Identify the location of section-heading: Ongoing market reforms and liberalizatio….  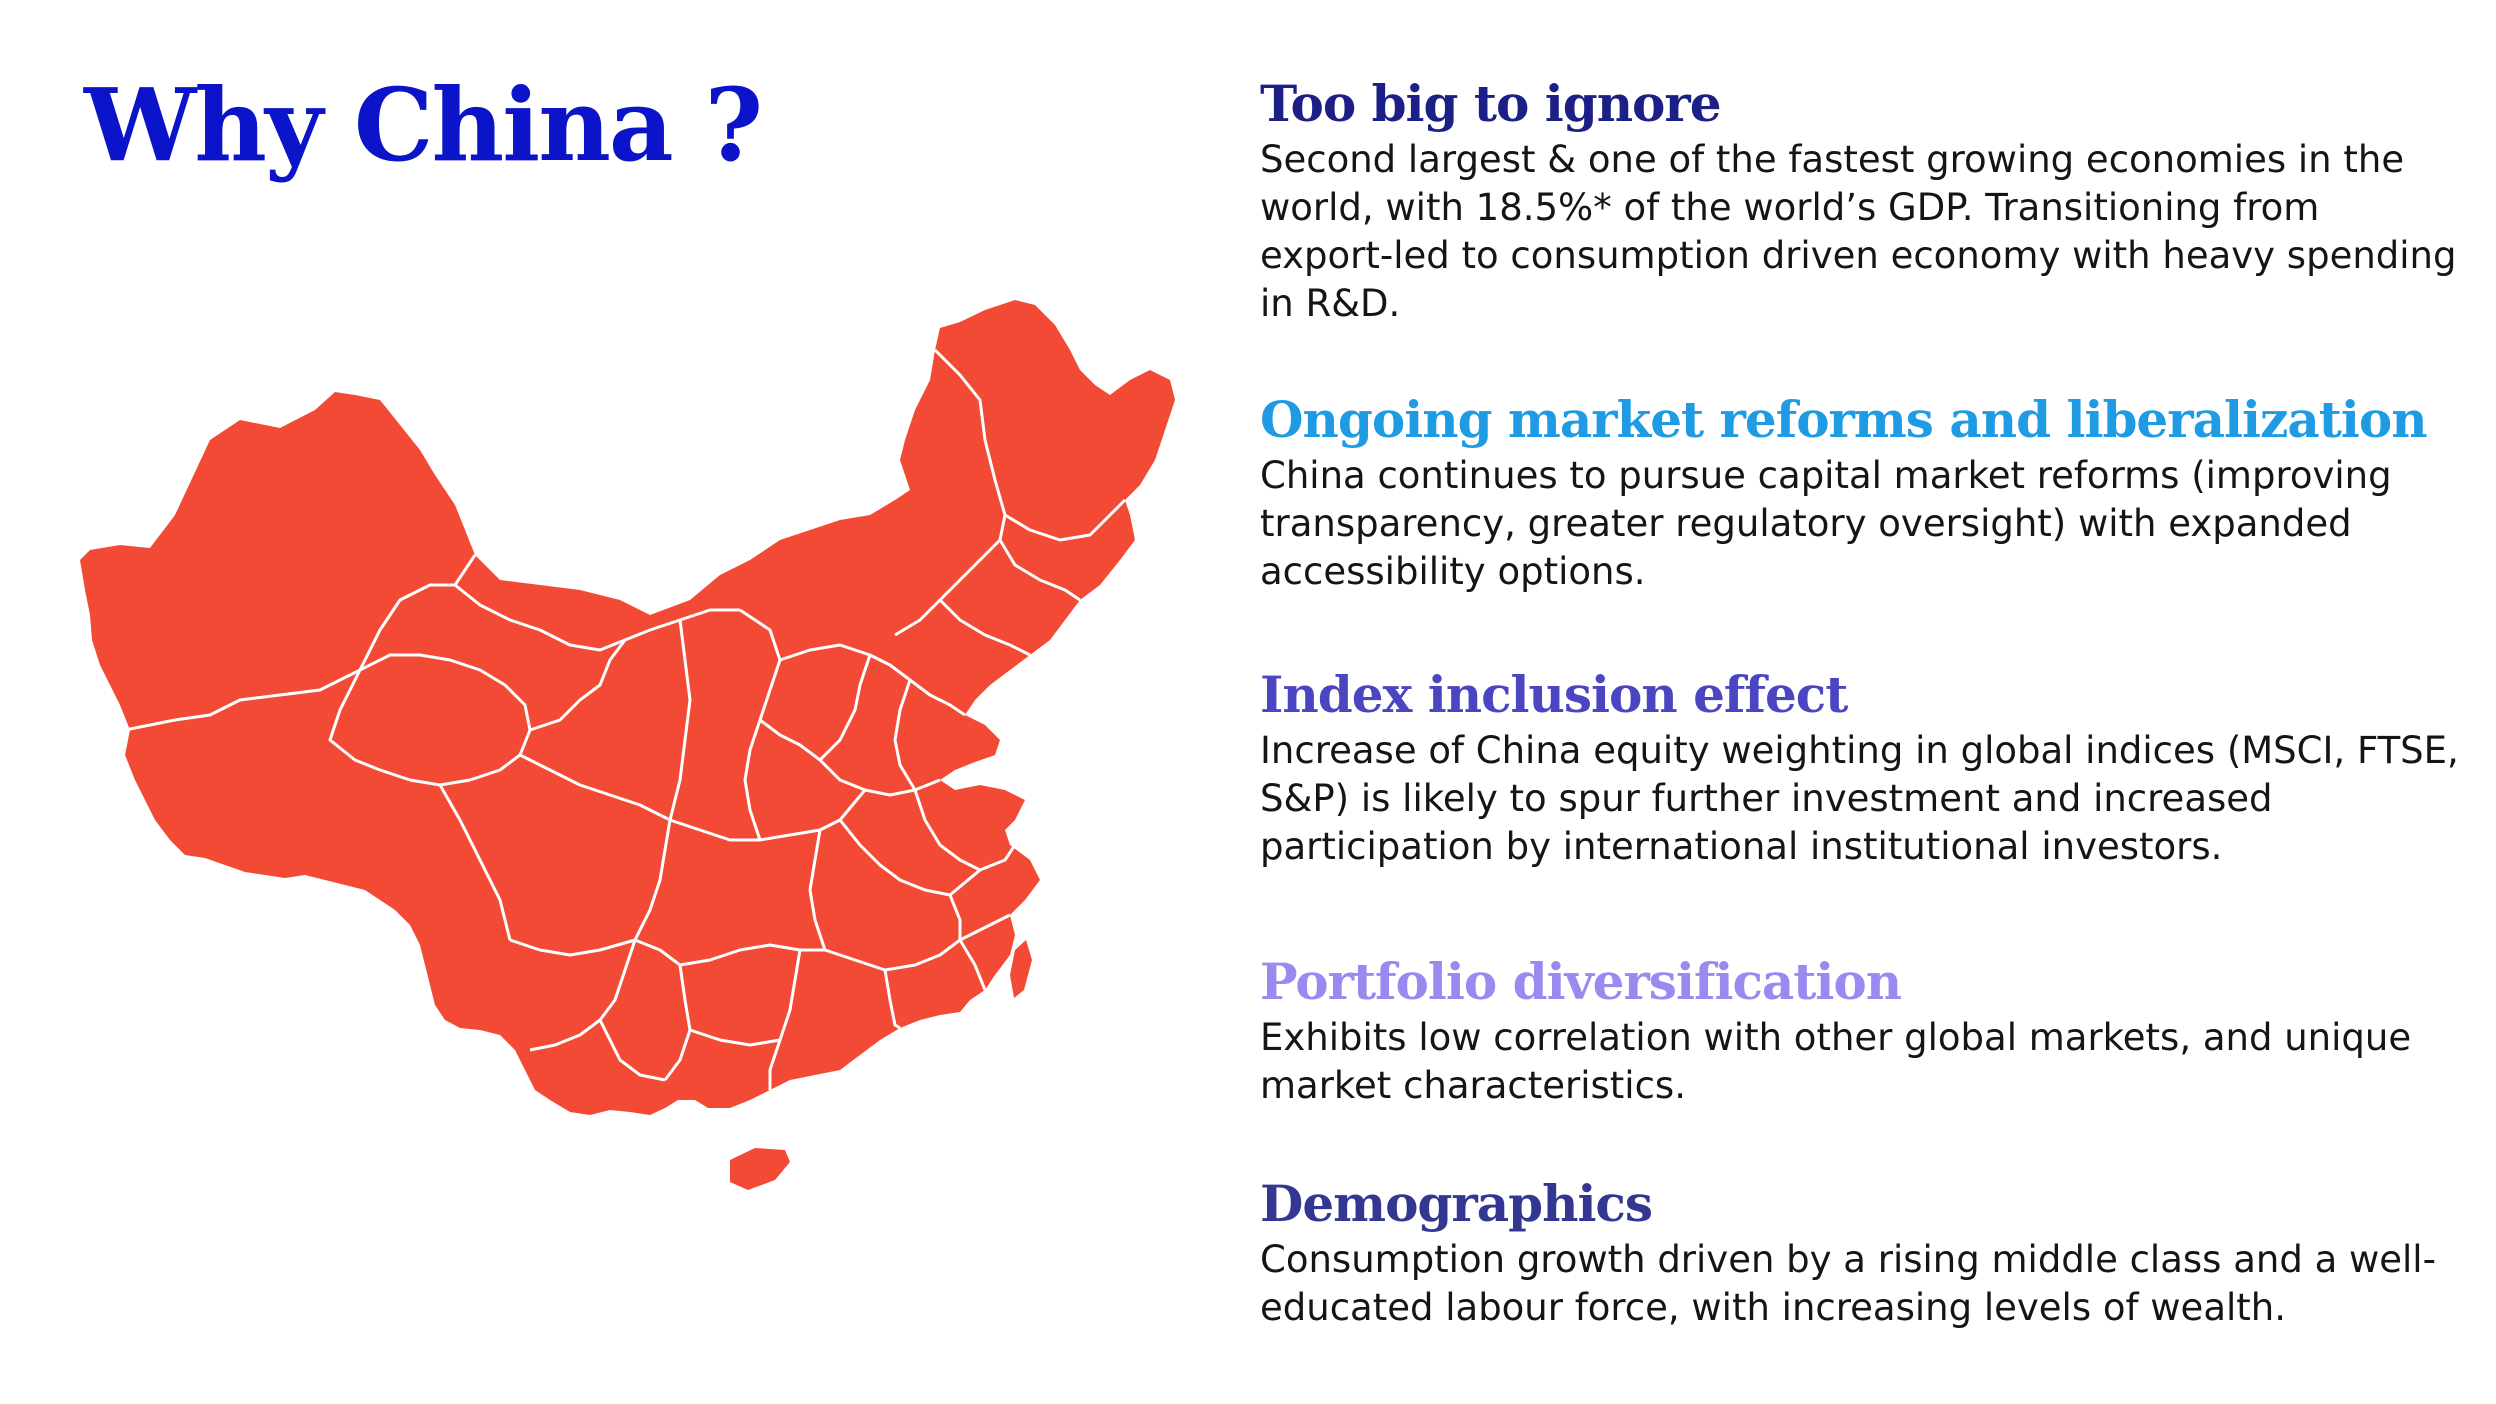
(1844, 419).